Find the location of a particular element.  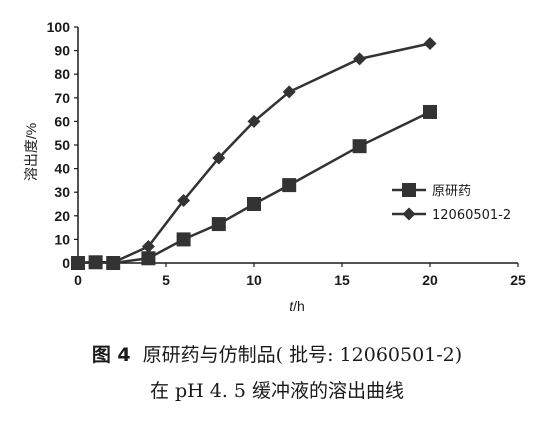

legend-item: 原研药 is located at coordinates (431, 191).